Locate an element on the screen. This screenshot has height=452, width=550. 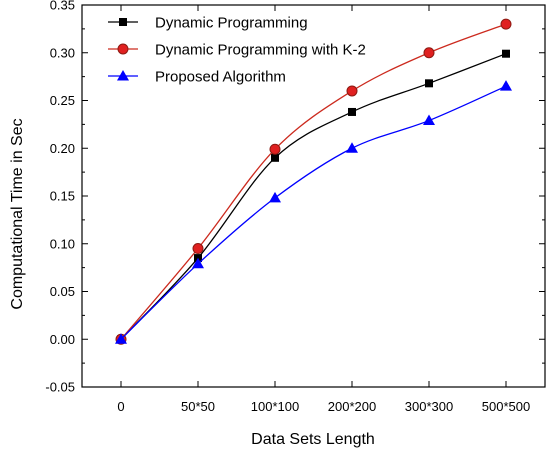
legend-marker-dynamic-programming is located at coordinates (123, 22).